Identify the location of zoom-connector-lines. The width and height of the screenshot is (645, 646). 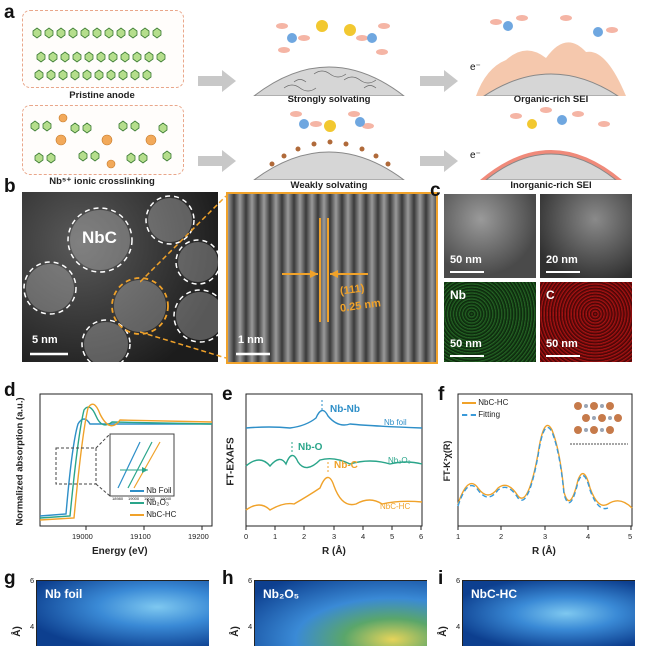
(183, 277).